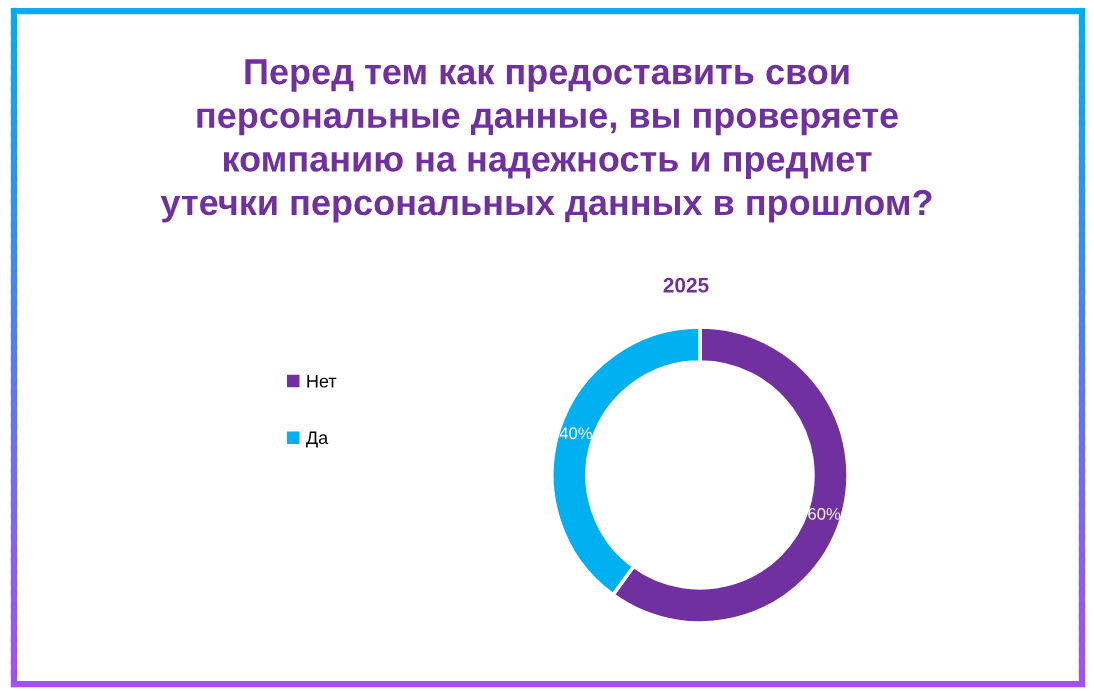 The image size is (1094, 691). What do you see at coordinates (824, 514) in the screenshot?
I see `data-label: 60%` at bounding box center [824, 514].